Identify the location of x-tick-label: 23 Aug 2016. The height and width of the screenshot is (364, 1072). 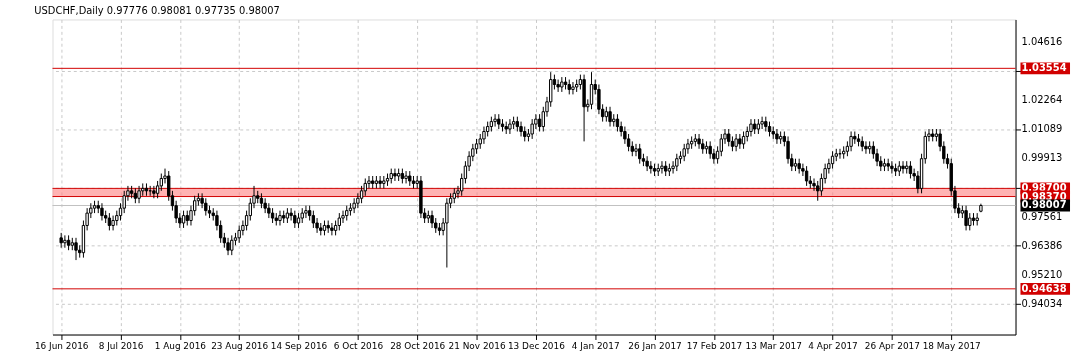
(240, 345).